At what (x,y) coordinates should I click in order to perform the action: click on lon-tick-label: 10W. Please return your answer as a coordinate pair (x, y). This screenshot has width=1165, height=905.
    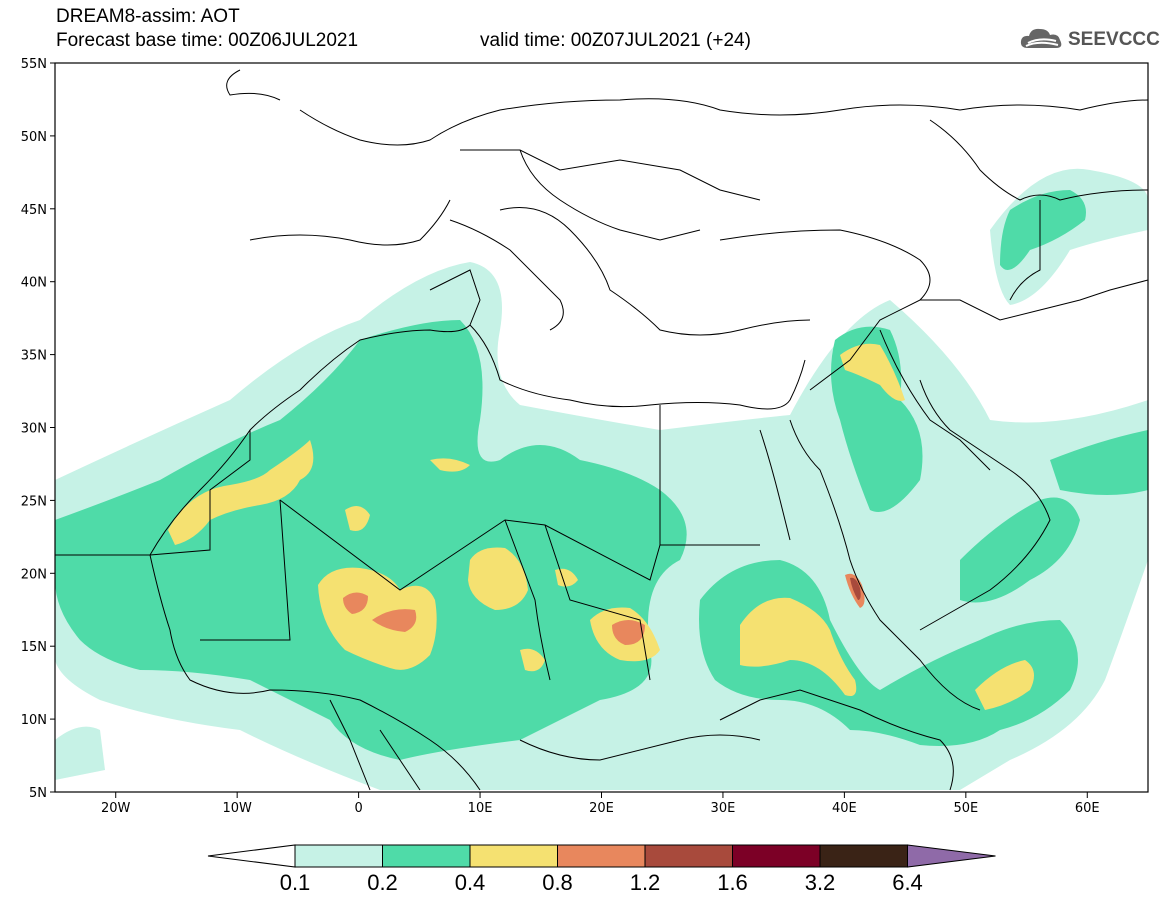
    Looking at the image, I should click on (237, 808).